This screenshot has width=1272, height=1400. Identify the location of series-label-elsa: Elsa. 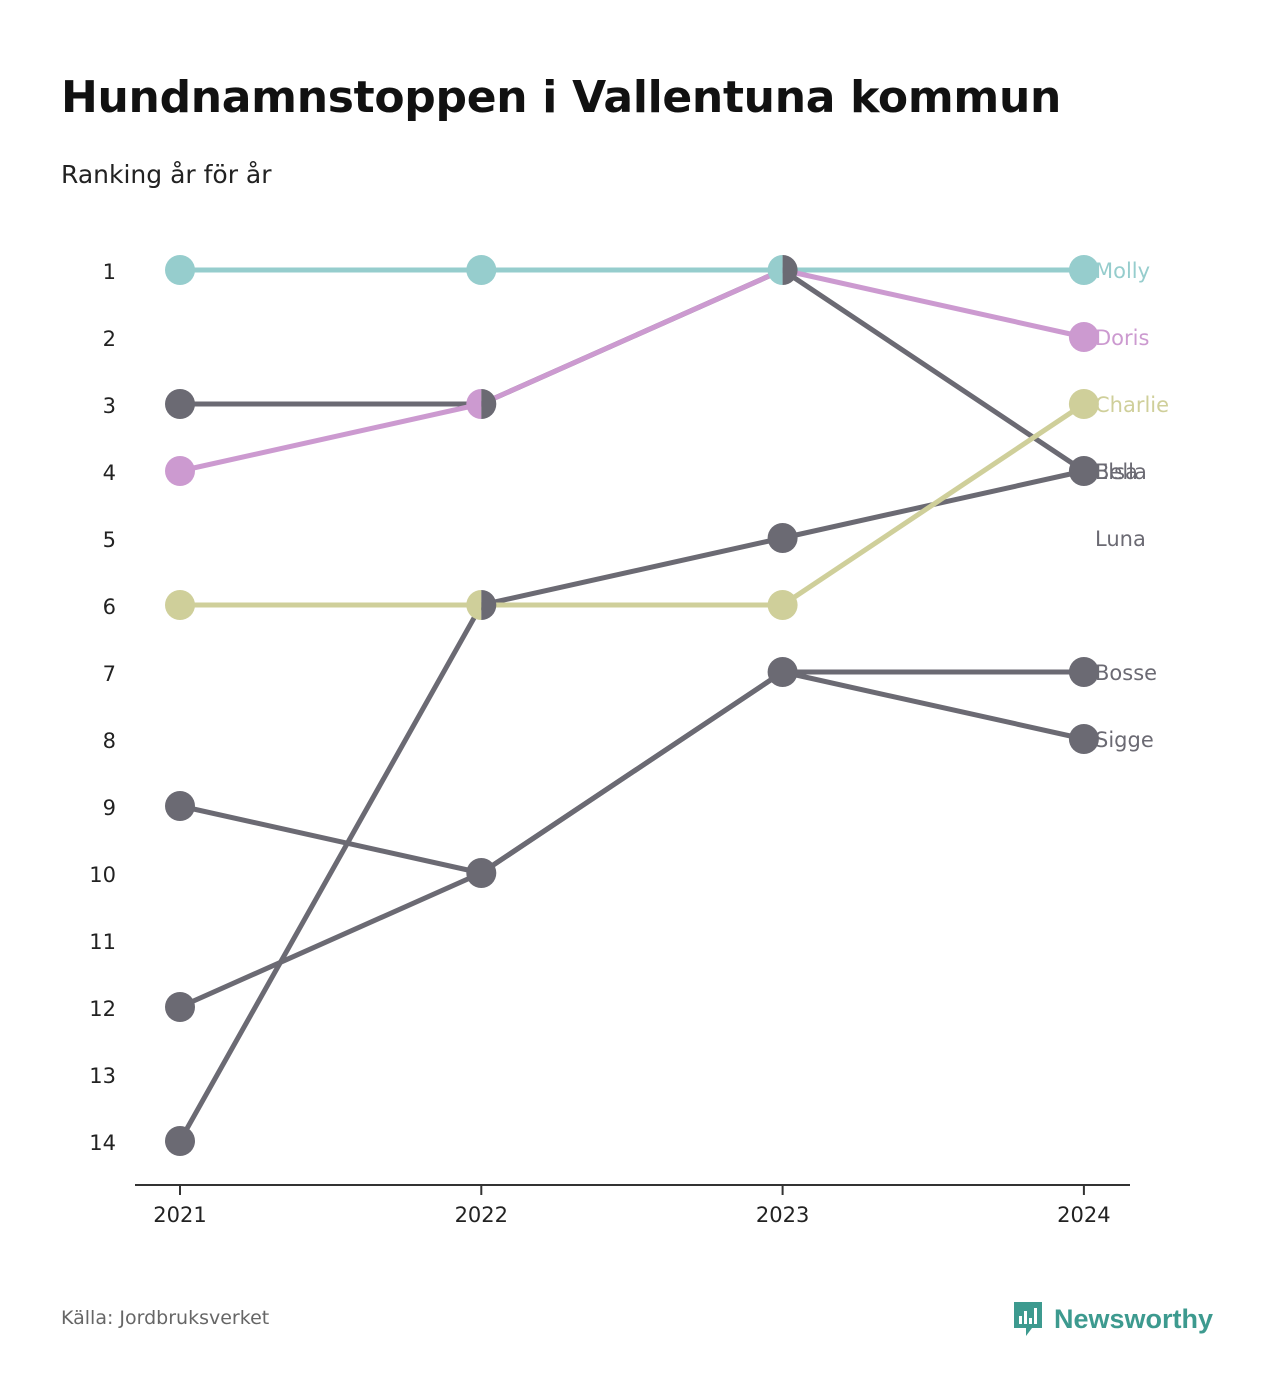
(1116, 472).